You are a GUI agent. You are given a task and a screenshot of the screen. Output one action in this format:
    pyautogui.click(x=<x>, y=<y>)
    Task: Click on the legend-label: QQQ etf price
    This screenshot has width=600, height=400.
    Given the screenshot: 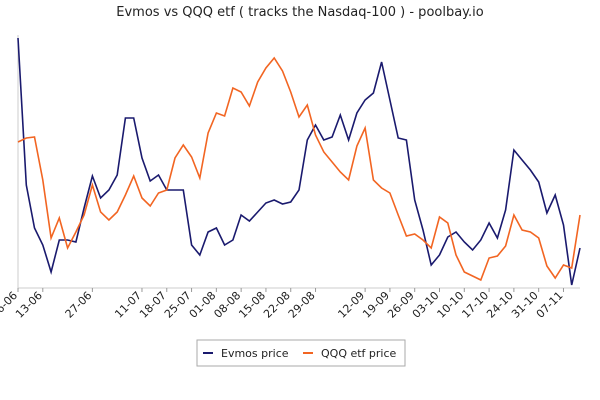 What is the action you would take?
    pyautogui.click(x=359, y=353)
    